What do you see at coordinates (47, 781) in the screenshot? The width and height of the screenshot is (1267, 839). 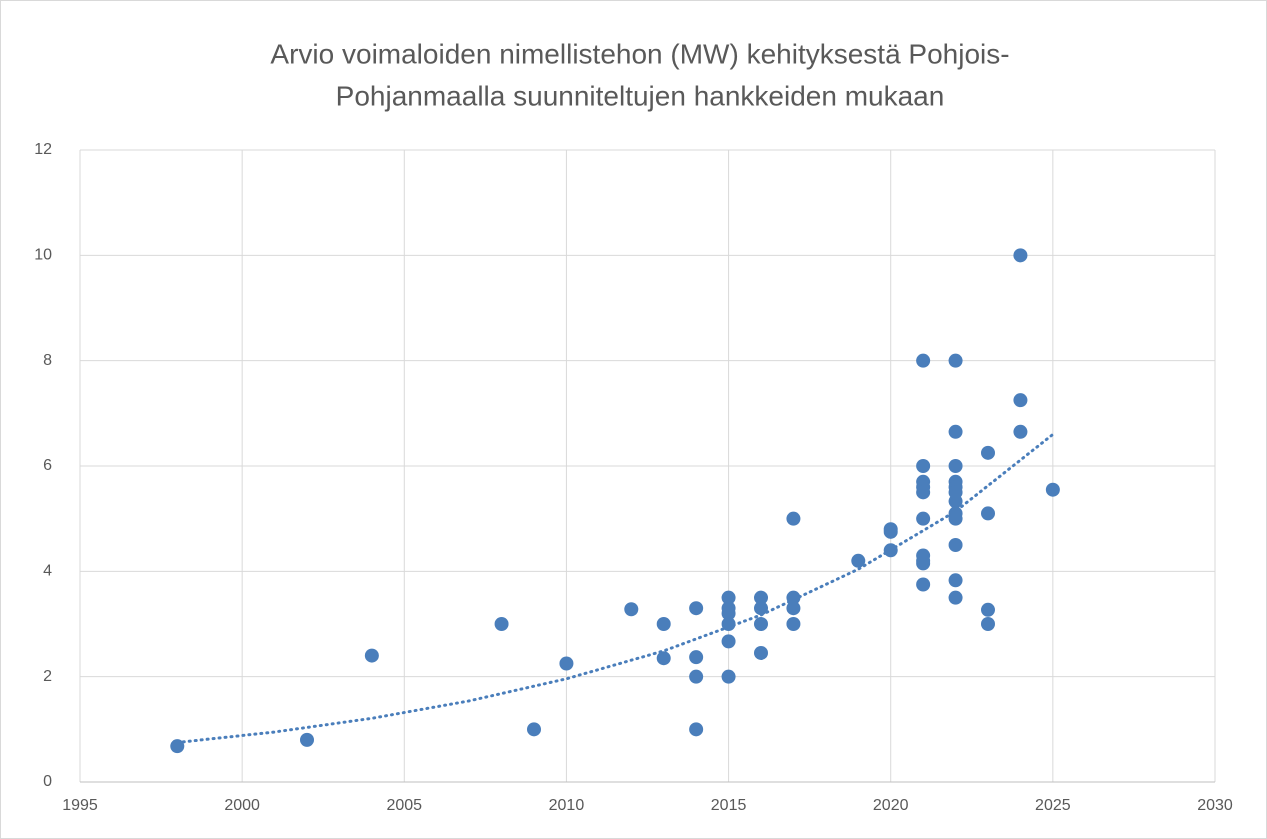 I see `y-tick-label: 0` at bounding box center [47, 781].